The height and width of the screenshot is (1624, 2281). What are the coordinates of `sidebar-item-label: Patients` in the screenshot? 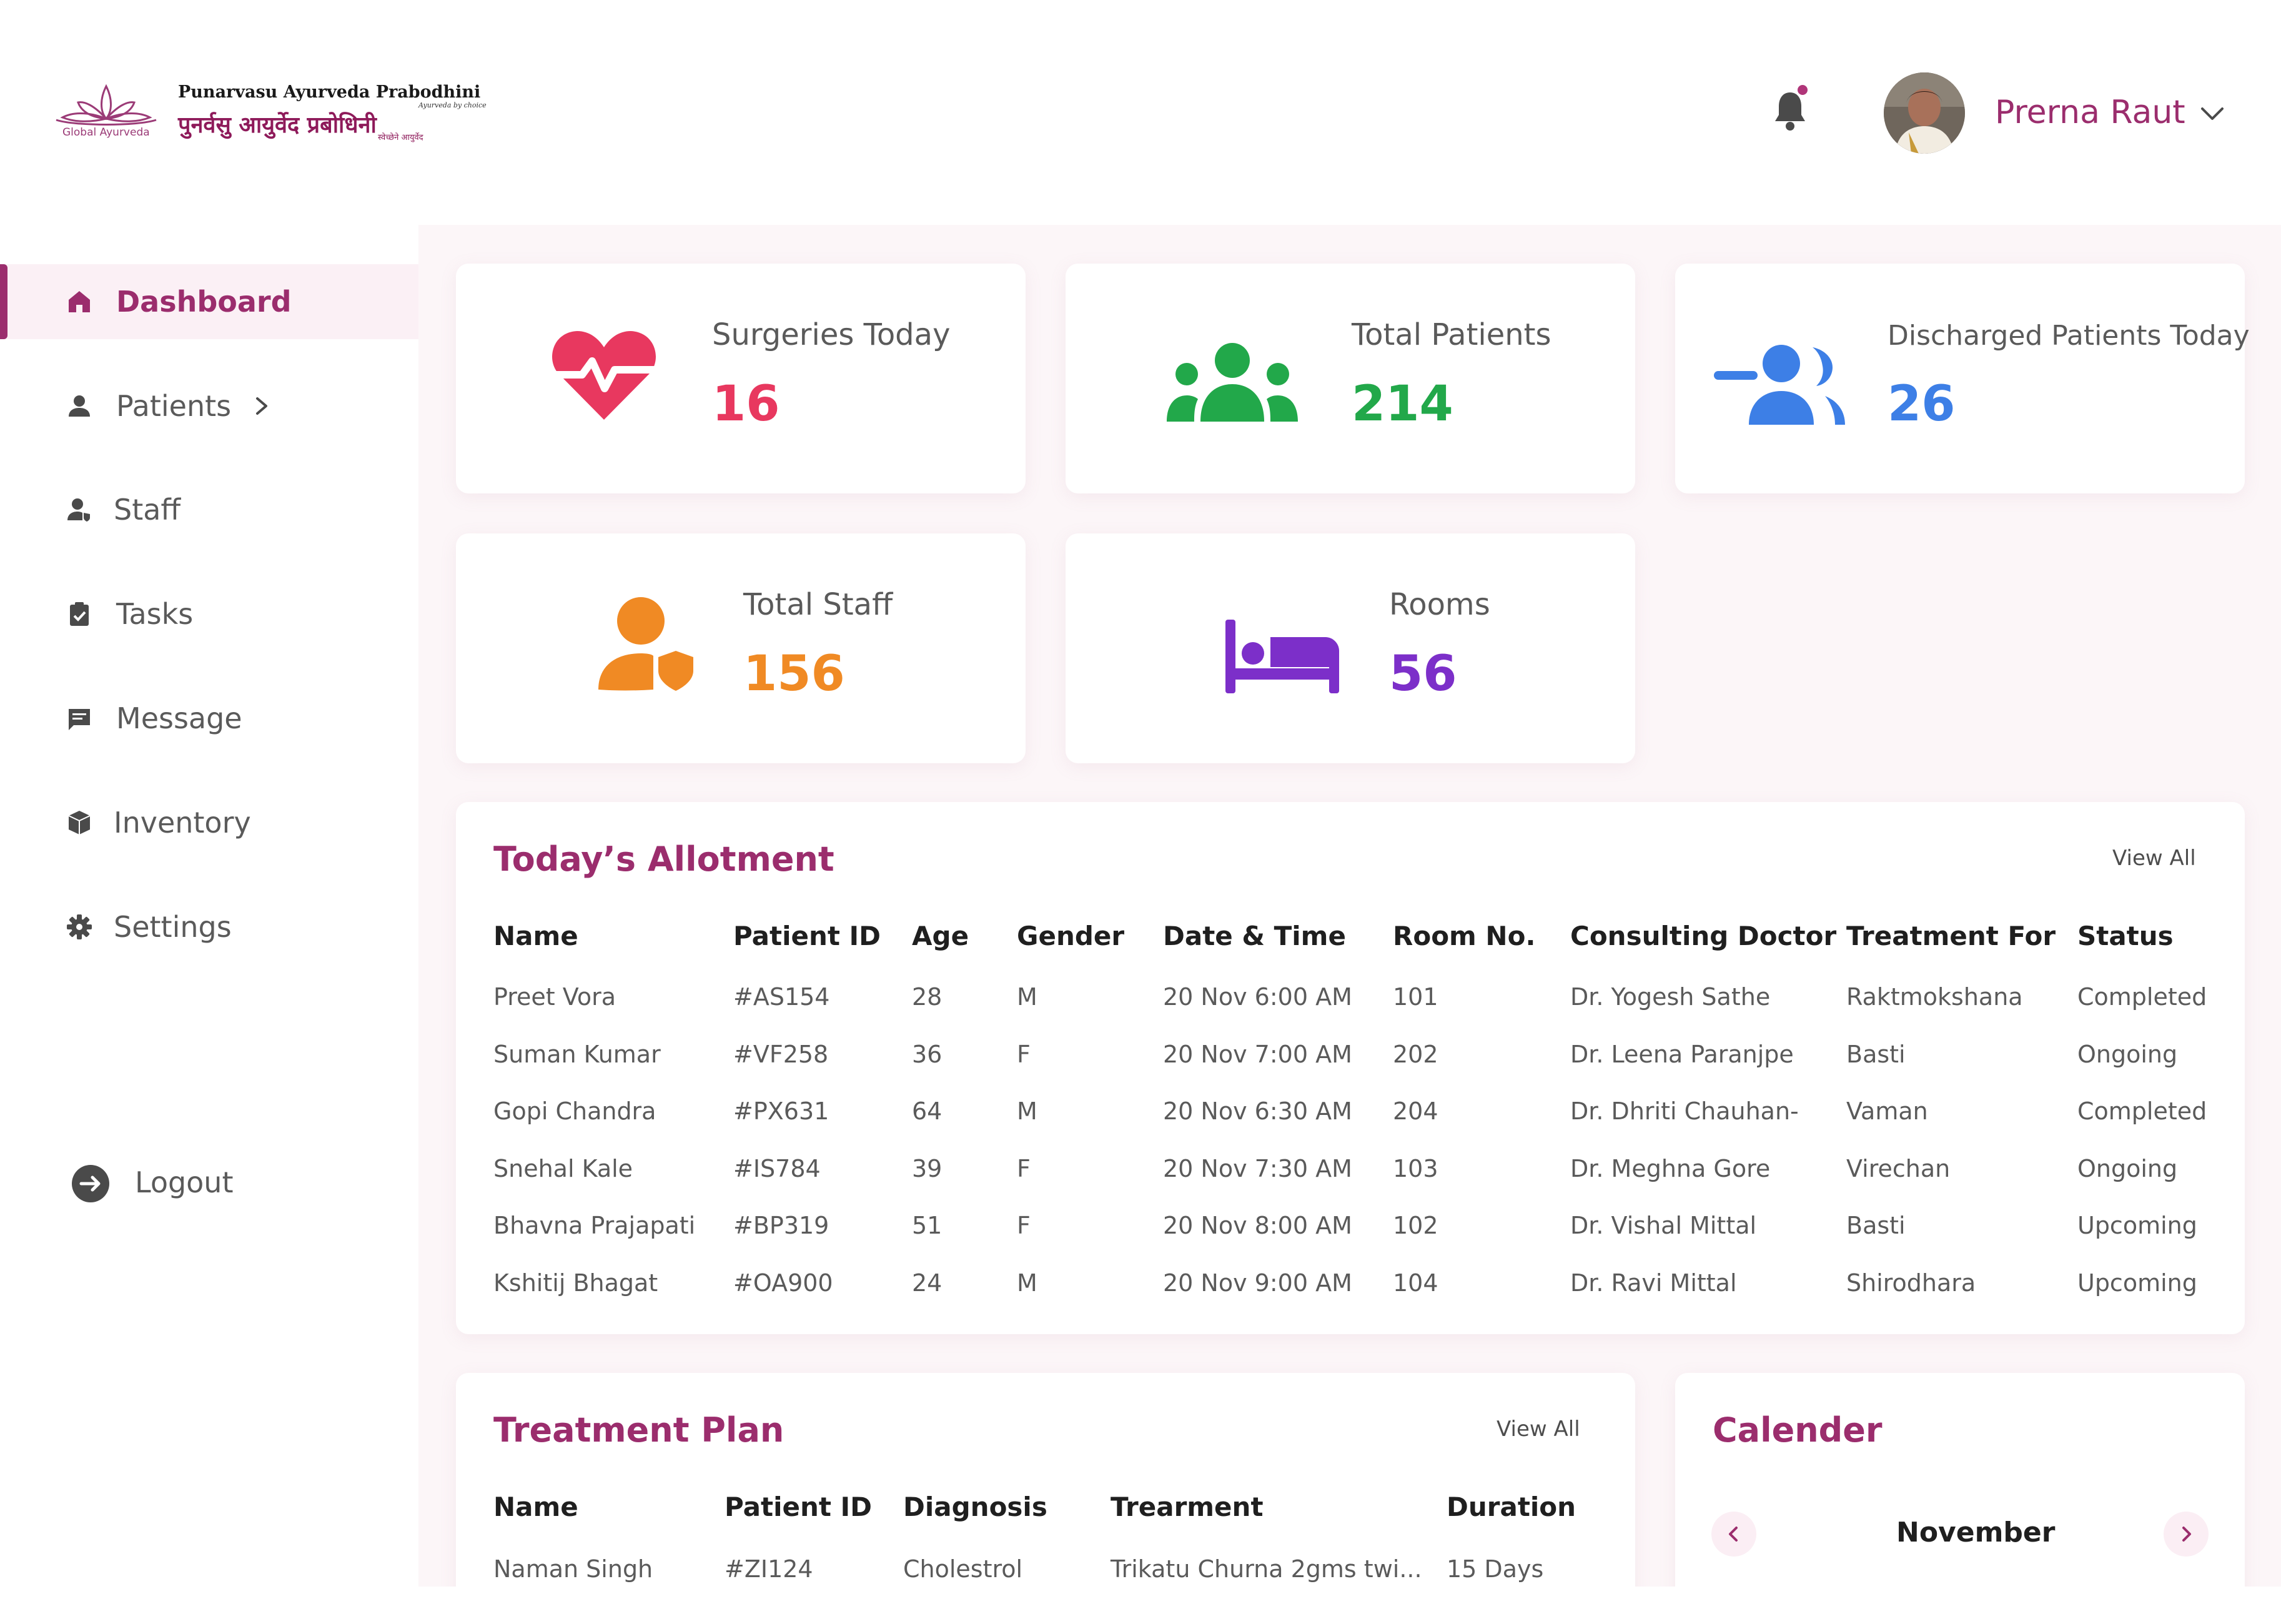 It's located at (174, 406).